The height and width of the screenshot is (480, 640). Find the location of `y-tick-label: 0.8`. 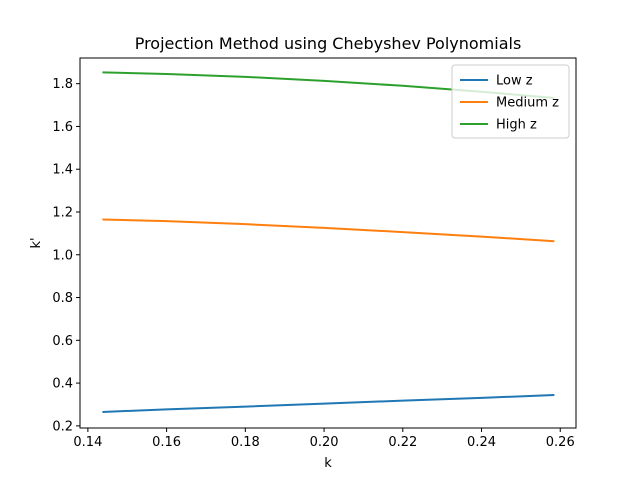

y-tick-label: 0.8 is located at coordinates (62, 298).